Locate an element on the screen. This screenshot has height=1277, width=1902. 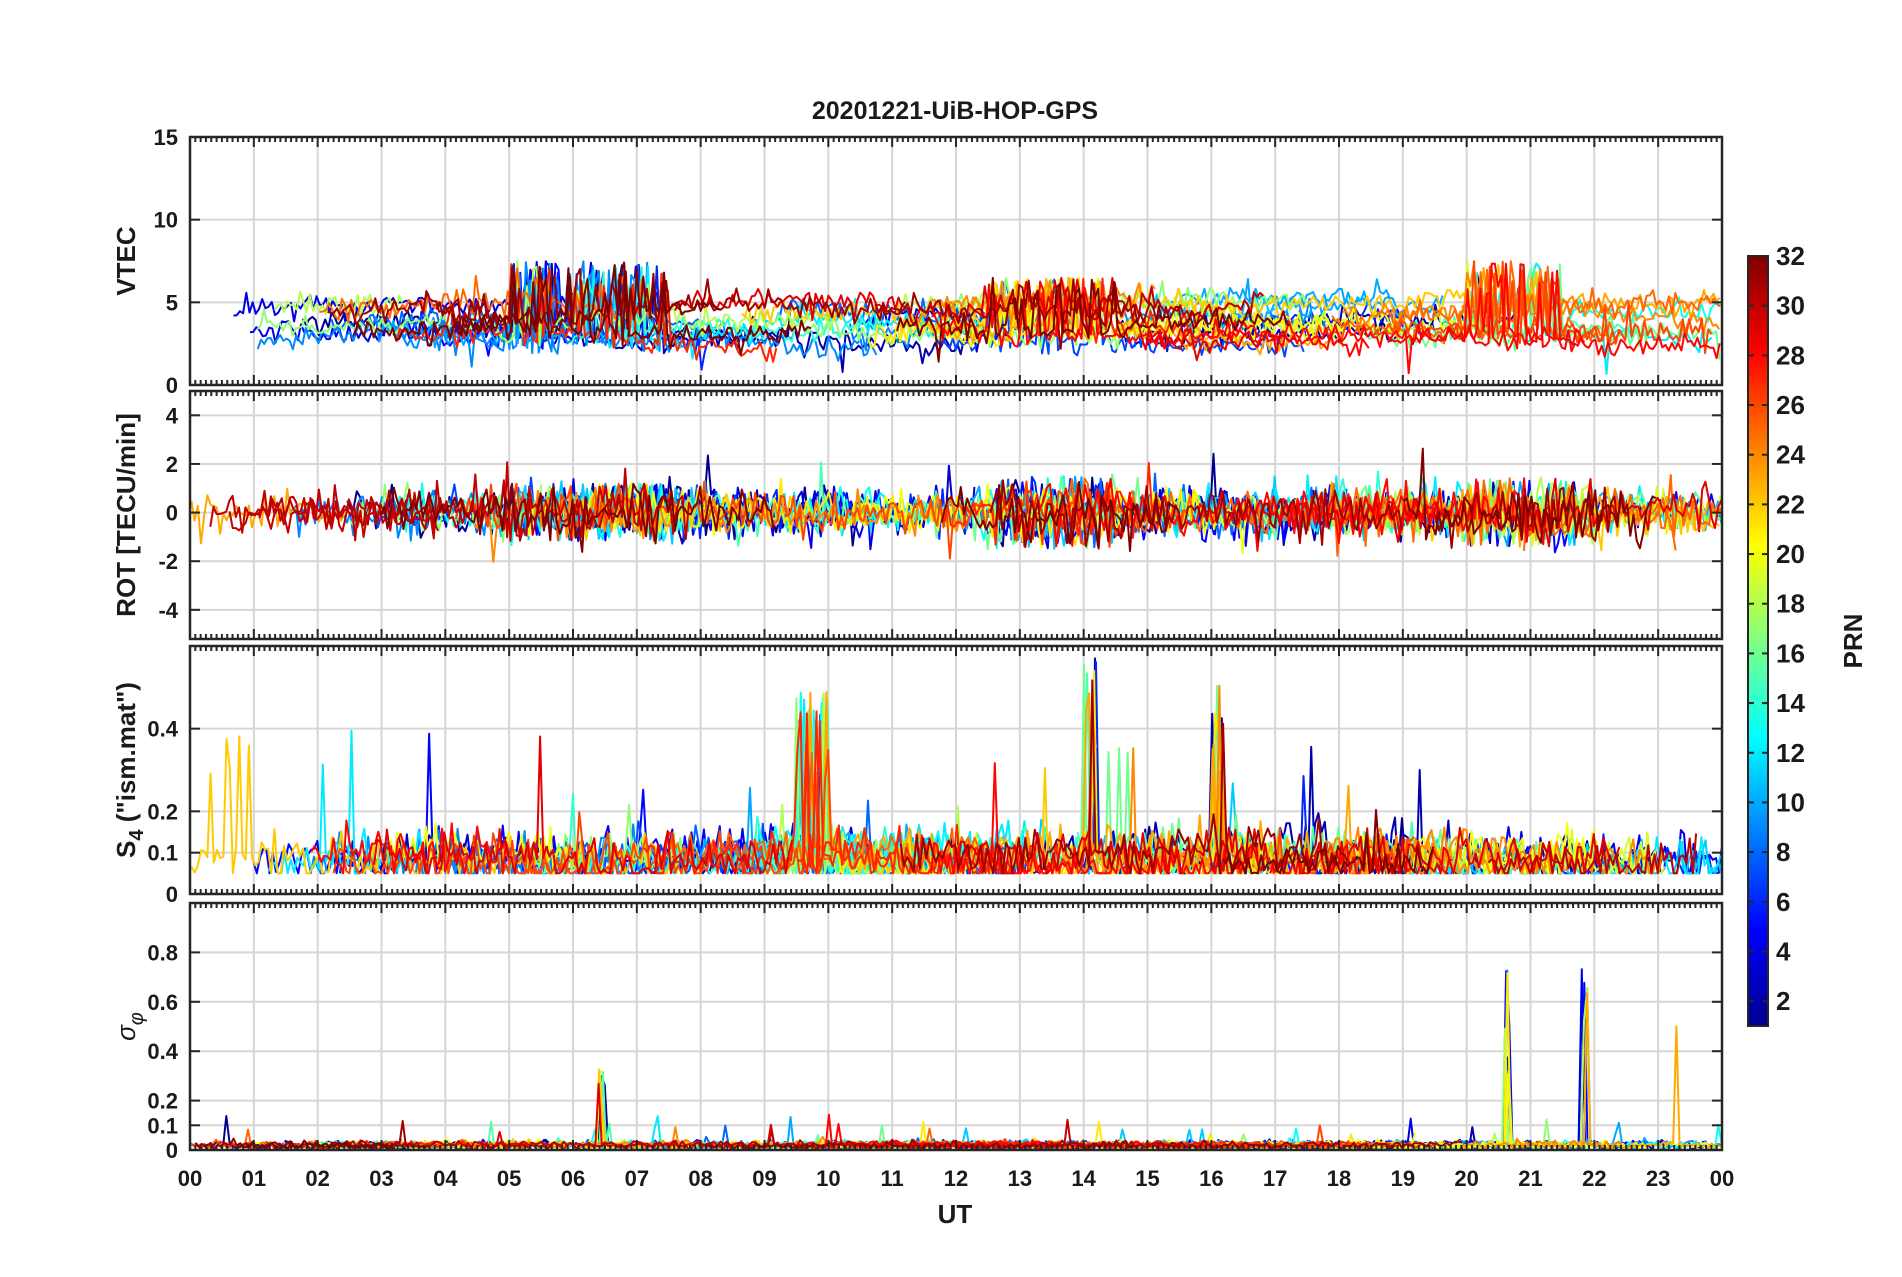
x-tick-label: 18 is located at coordinates (1339, 1178).